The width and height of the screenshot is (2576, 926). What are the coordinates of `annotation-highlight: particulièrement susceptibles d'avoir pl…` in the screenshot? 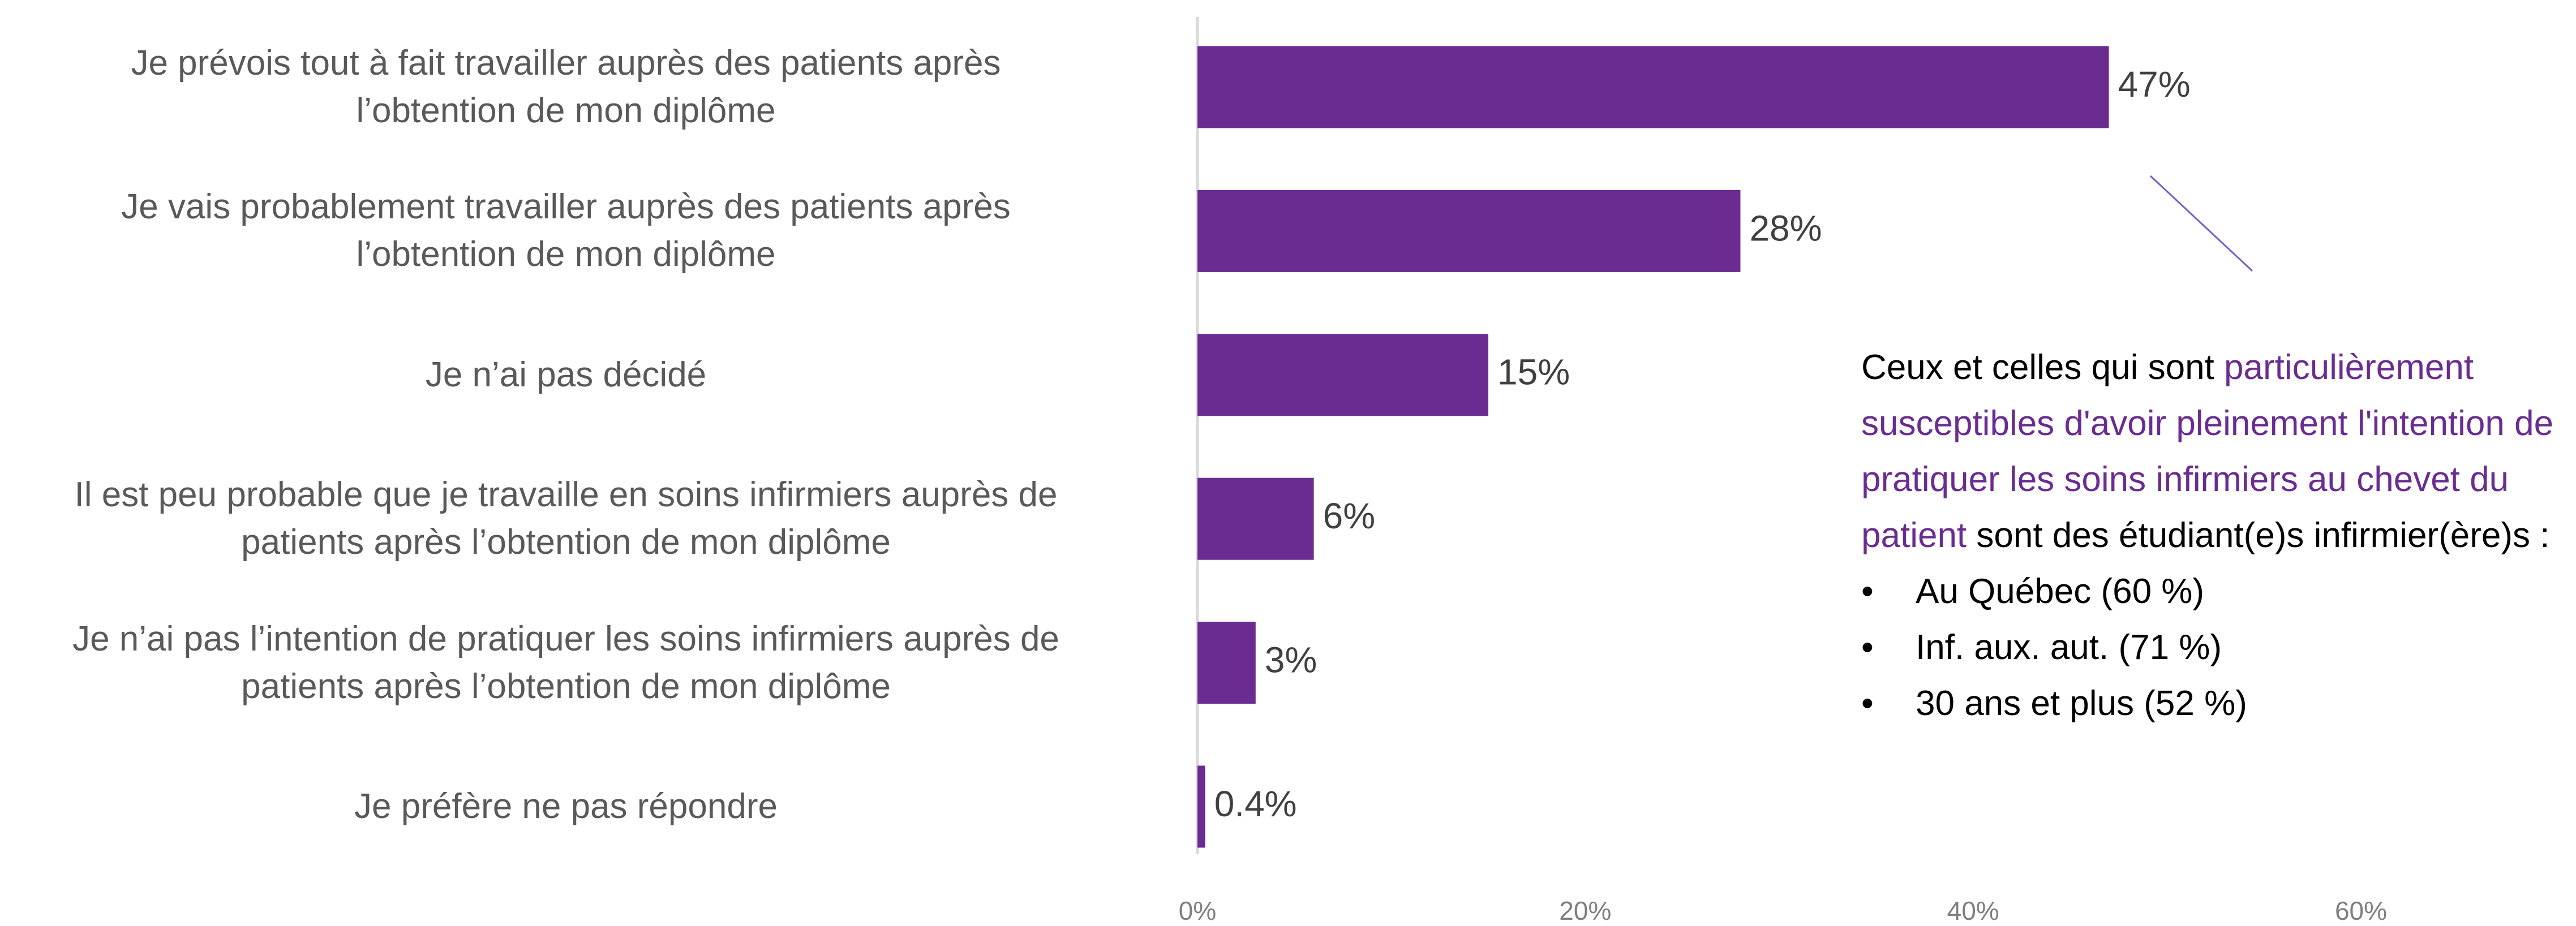 It's located at (2207, 451).